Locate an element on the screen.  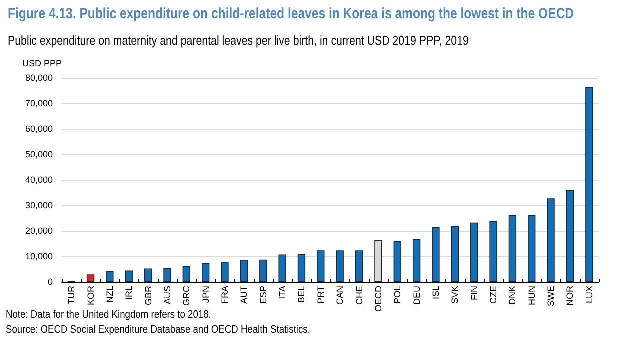
chart-subtitle: Public expenditure on maternity and parental leaves per live birth, in current USD 2019 PPP, 2019 is located at coordinates (239, 40).